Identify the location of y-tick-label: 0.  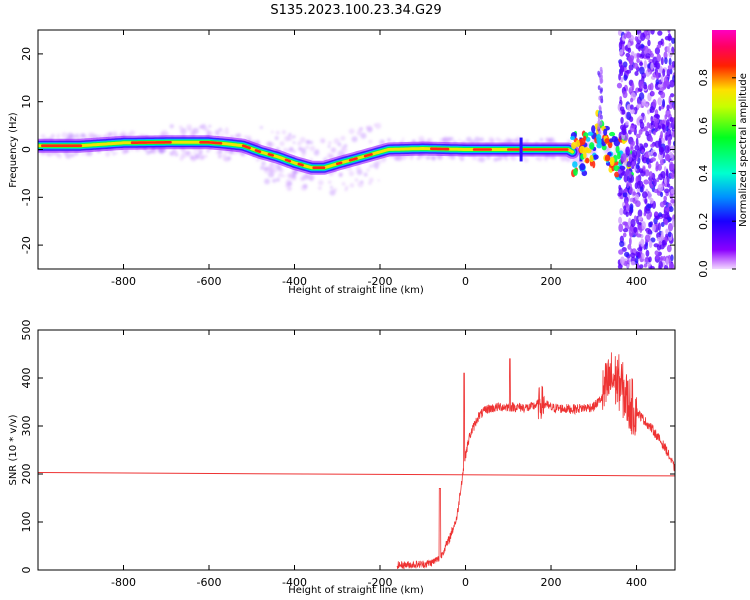
(26, 570).